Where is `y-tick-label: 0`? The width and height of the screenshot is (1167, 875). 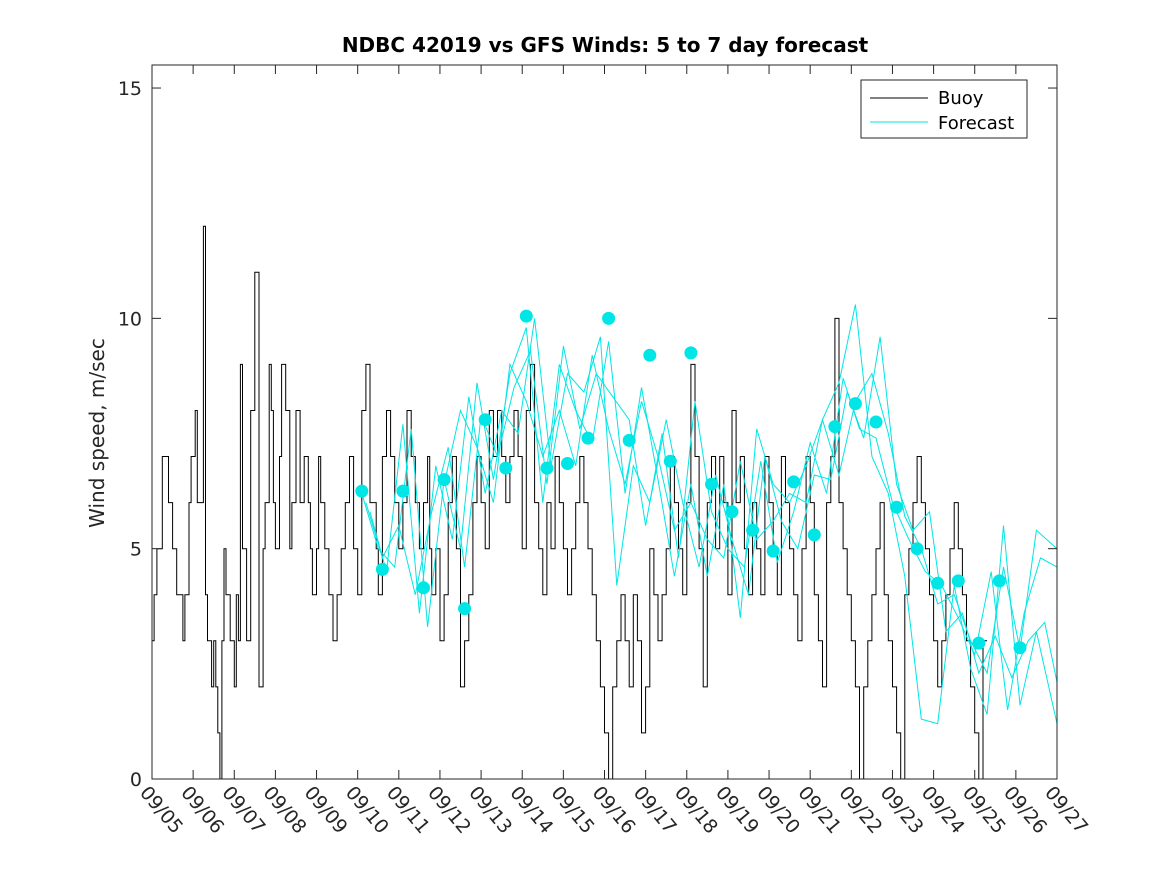
y-tick-label: 0 is located at coordinates (136, 780).